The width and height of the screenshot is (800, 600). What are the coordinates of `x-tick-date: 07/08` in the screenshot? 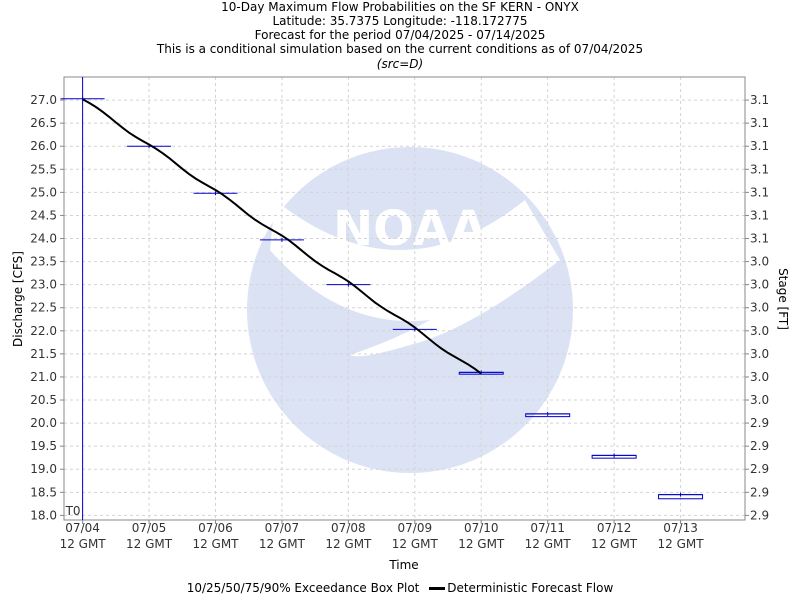 It's located at (348, 528).